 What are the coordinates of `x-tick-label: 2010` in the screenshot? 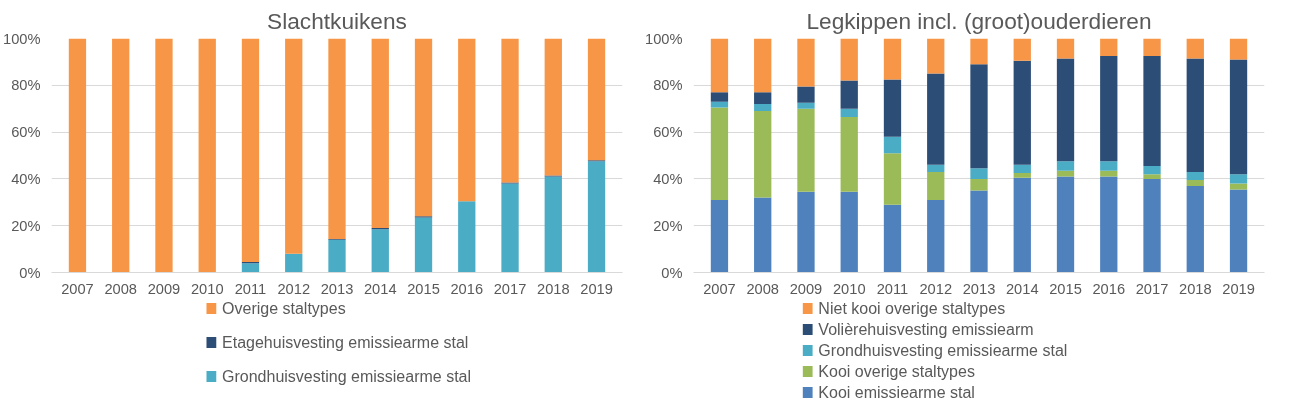 It's located at (849, 288).